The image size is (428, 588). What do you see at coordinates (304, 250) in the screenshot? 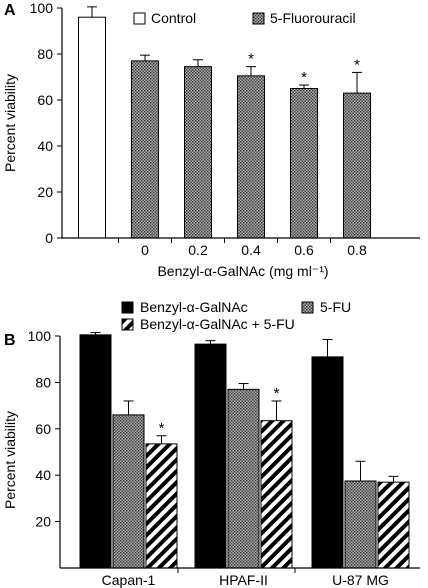
I see `panel-a-x-tick-label: 0.6` at bounding box center [304, 250].